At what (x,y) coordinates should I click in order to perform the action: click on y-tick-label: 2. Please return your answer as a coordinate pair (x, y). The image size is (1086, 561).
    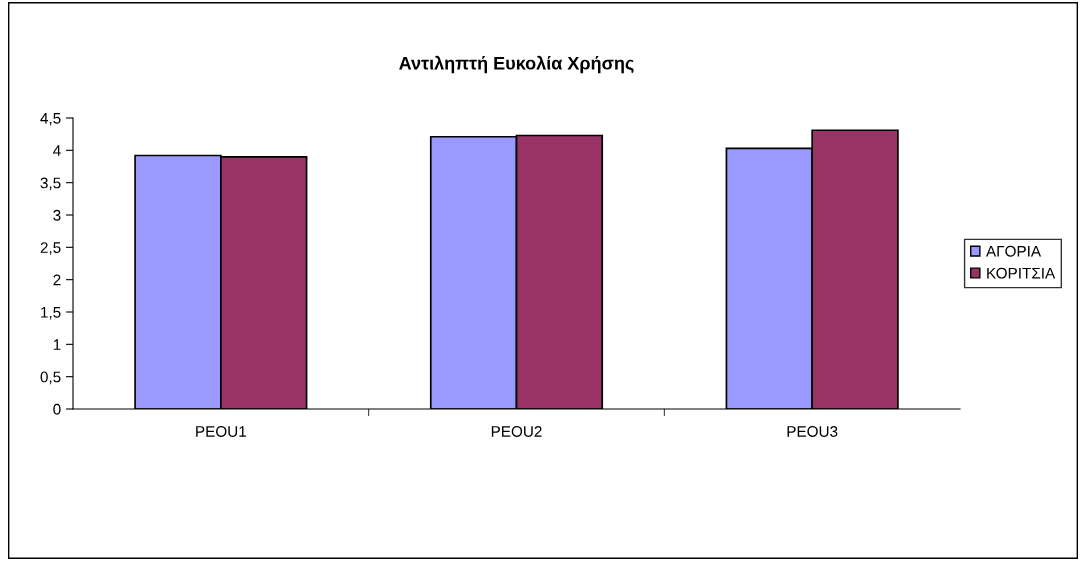
    Looking at the image, I should click on (57, 280).